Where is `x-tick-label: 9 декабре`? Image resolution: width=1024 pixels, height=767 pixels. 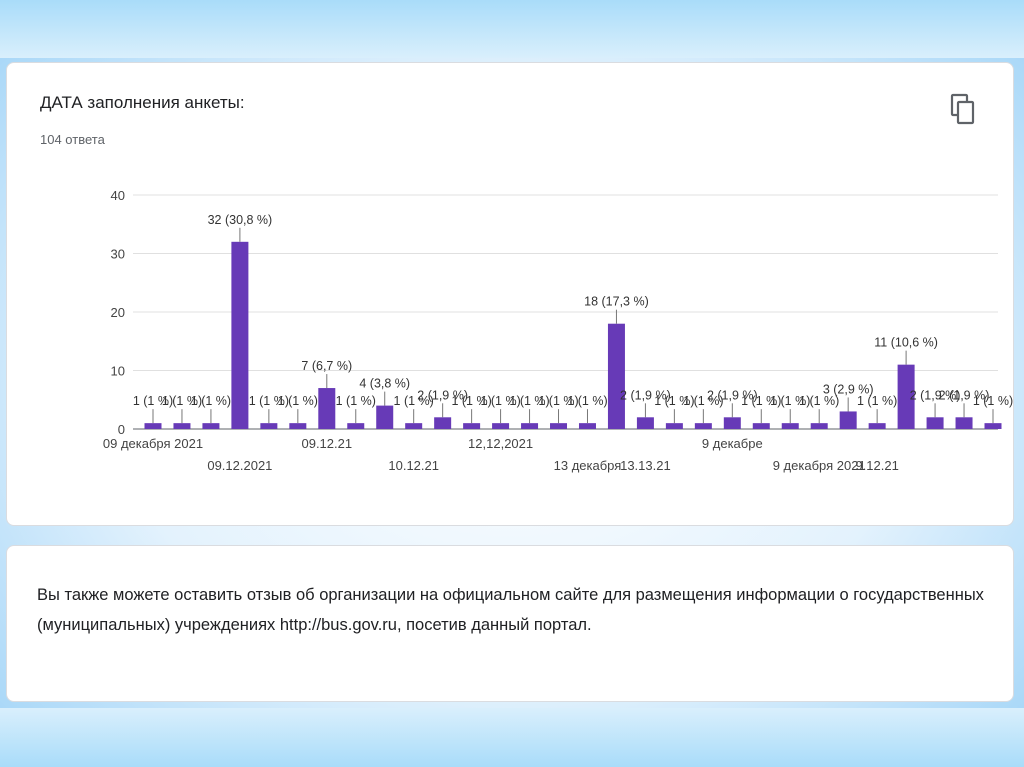
x-tick-label: 9 декабре is located at coordinates (732, 443).